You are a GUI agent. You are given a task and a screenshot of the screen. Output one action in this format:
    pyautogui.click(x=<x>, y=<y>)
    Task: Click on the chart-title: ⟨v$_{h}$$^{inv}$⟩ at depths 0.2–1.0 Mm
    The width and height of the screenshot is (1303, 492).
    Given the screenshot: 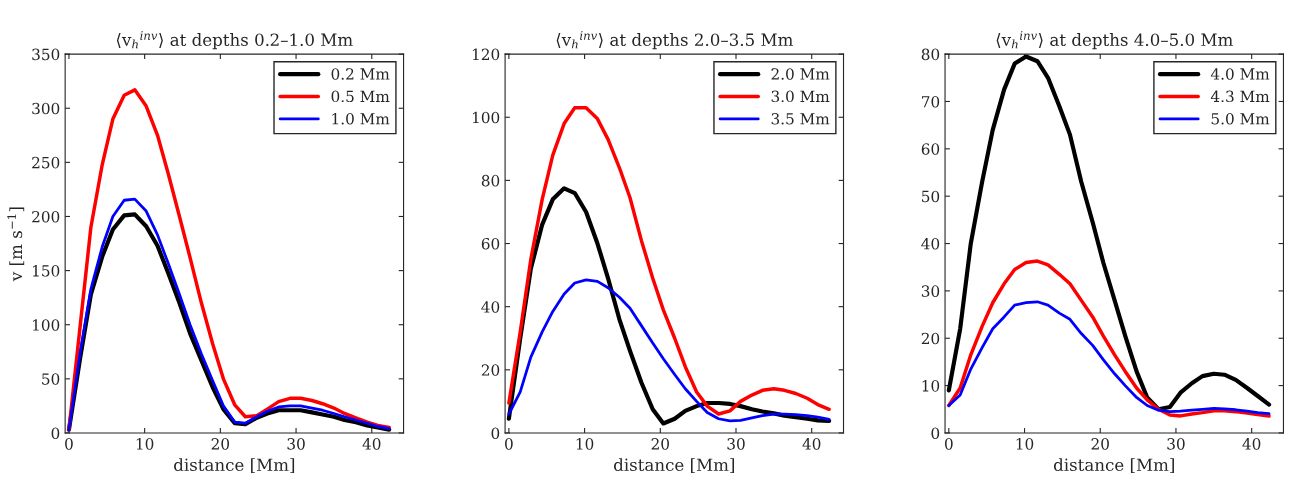 What is the action you would take?
    pyautogui.click(x=234, y=40)
    